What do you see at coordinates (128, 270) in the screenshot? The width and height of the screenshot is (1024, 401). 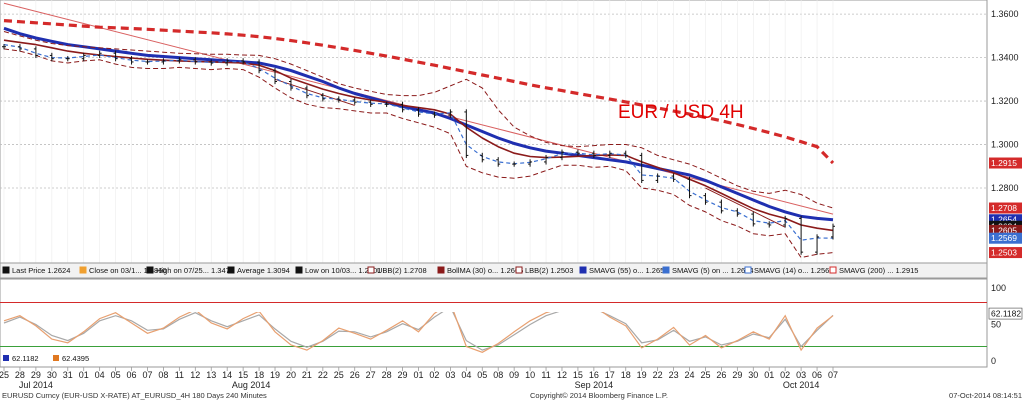 I see `legend-item-label: Close on 03/1... 1.3860` at bounding box center [128, 270].